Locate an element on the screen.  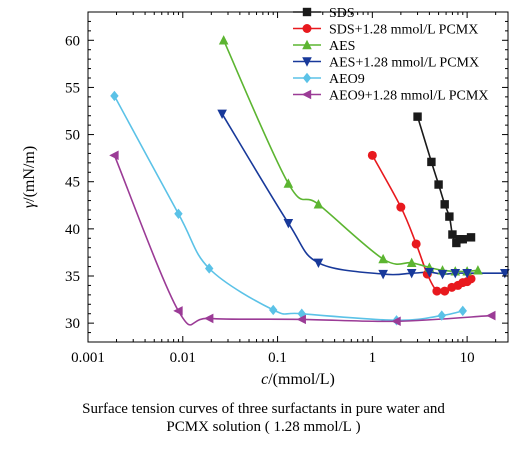
x-tick-label: 0.001 is located at coordinates (88, 358).